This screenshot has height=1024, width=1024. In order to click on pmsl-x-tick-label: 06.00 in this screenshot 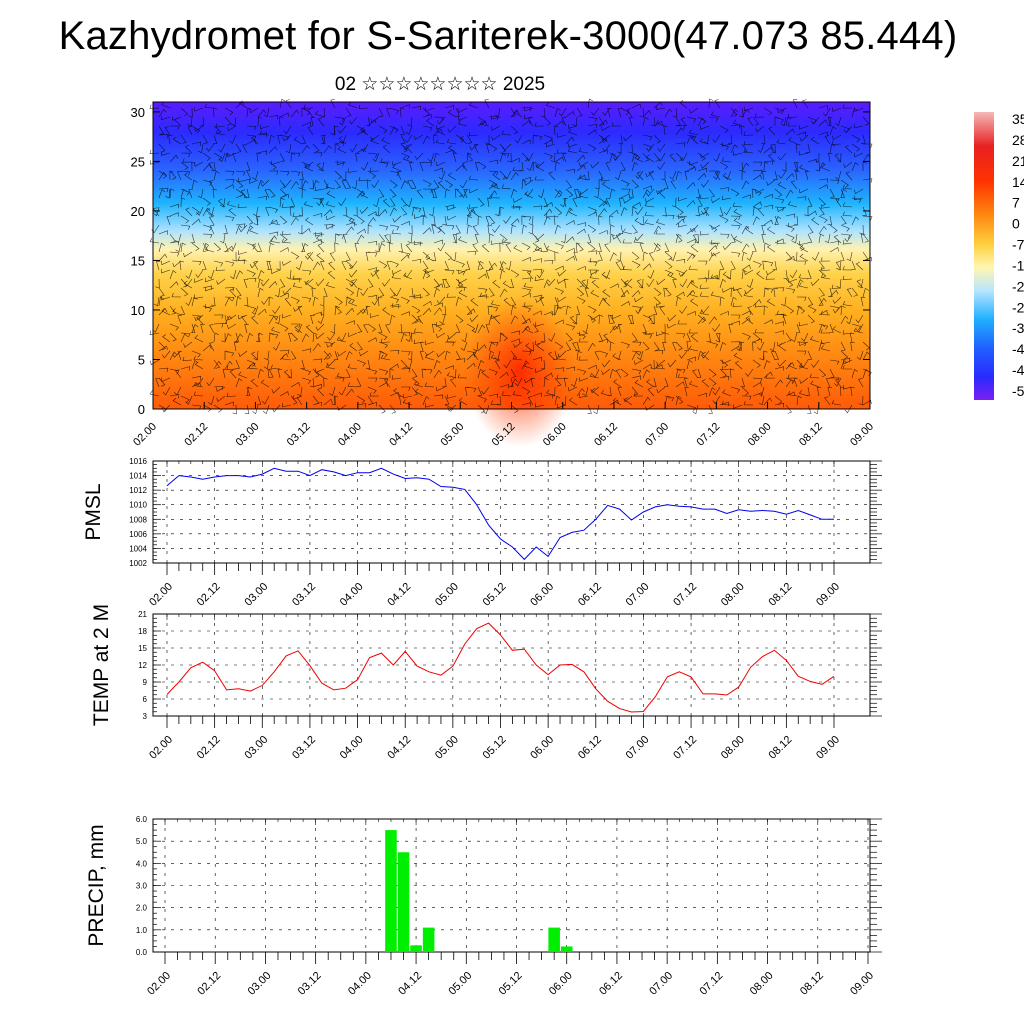, I will do `click(542, 595)`.